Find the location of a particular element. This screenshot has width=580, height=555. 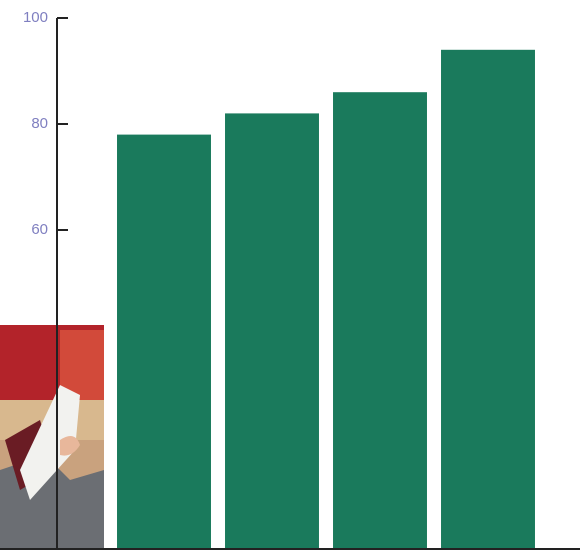

y-tick-label: 60 is located at coordinates (39, 229).